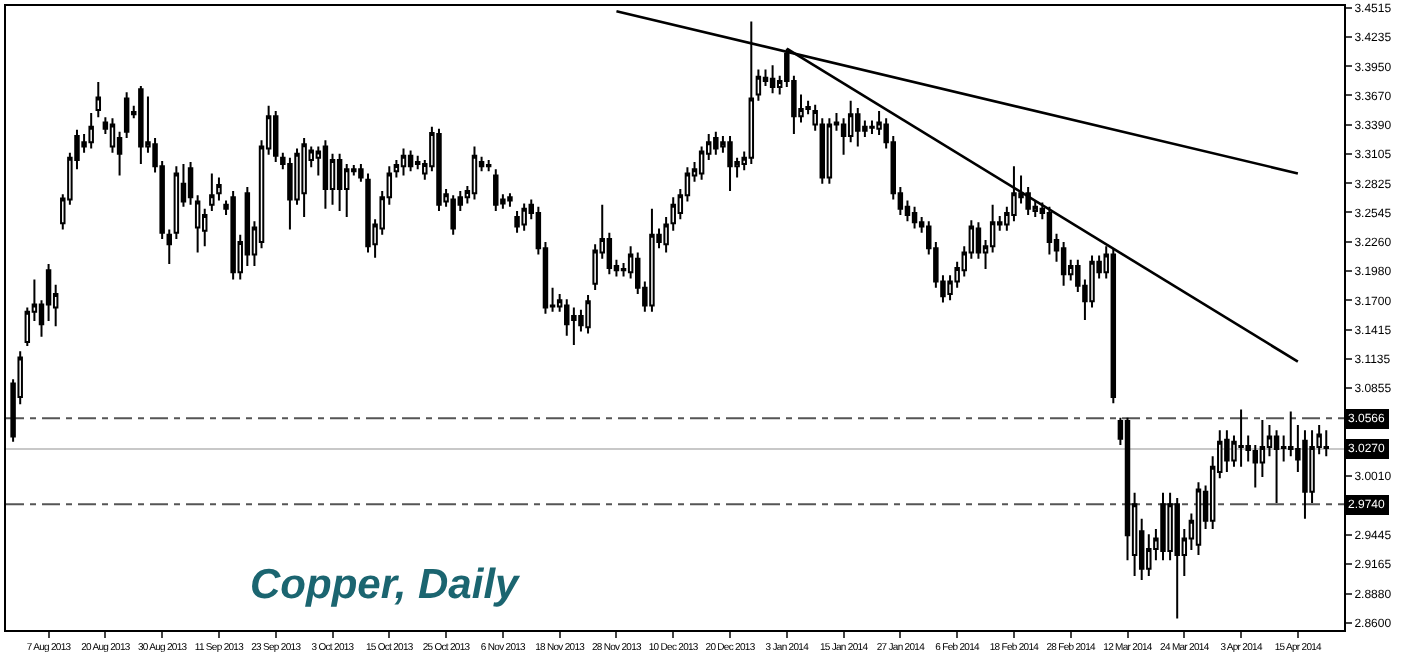  Describe the element at coordinates (386, 585) in the screenshot. I see `annotation: Copper, Daily` at that location.